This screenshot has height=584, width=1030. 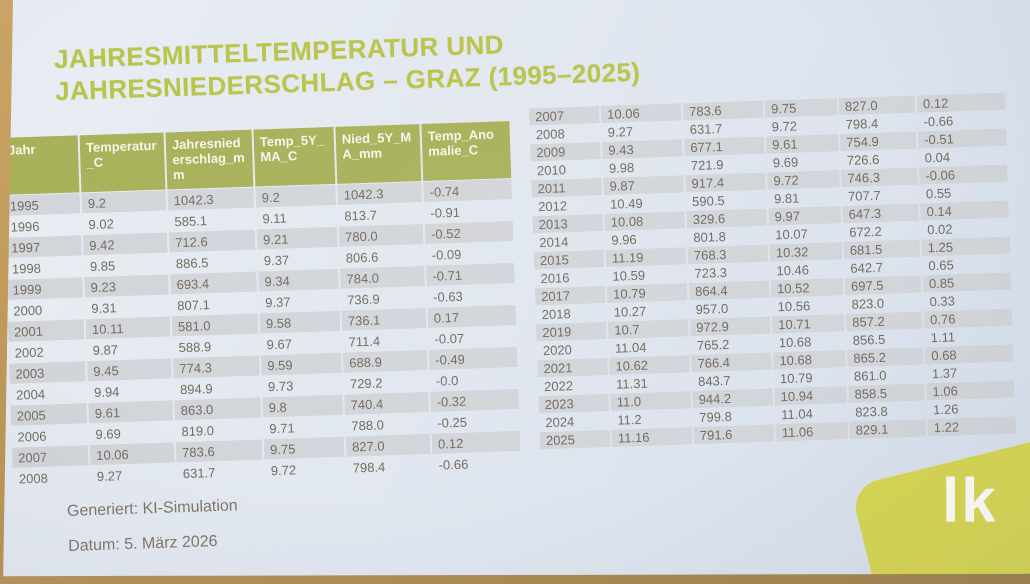 I want to click on table-header-cell: Temperatur_C, so click(x=122, y=162).